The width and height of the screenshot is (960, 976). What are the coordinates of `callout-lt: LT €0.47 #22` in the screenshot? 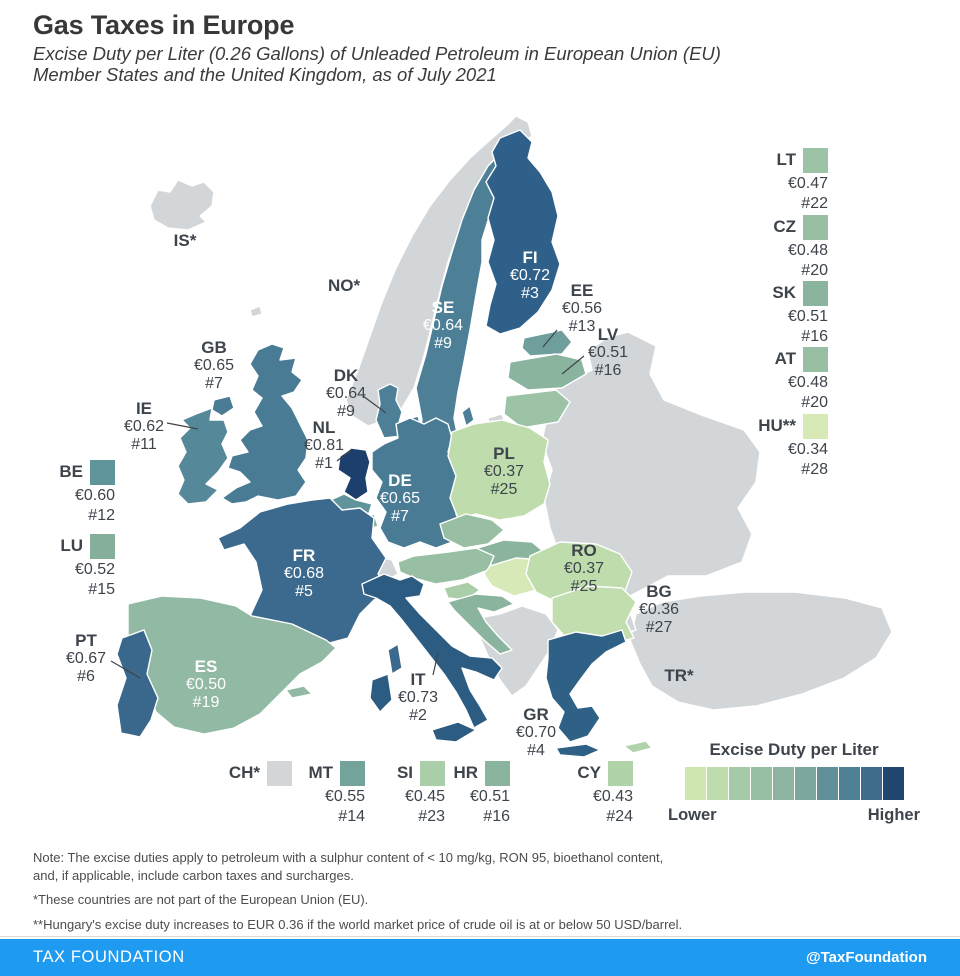 It's located at (773, 180).